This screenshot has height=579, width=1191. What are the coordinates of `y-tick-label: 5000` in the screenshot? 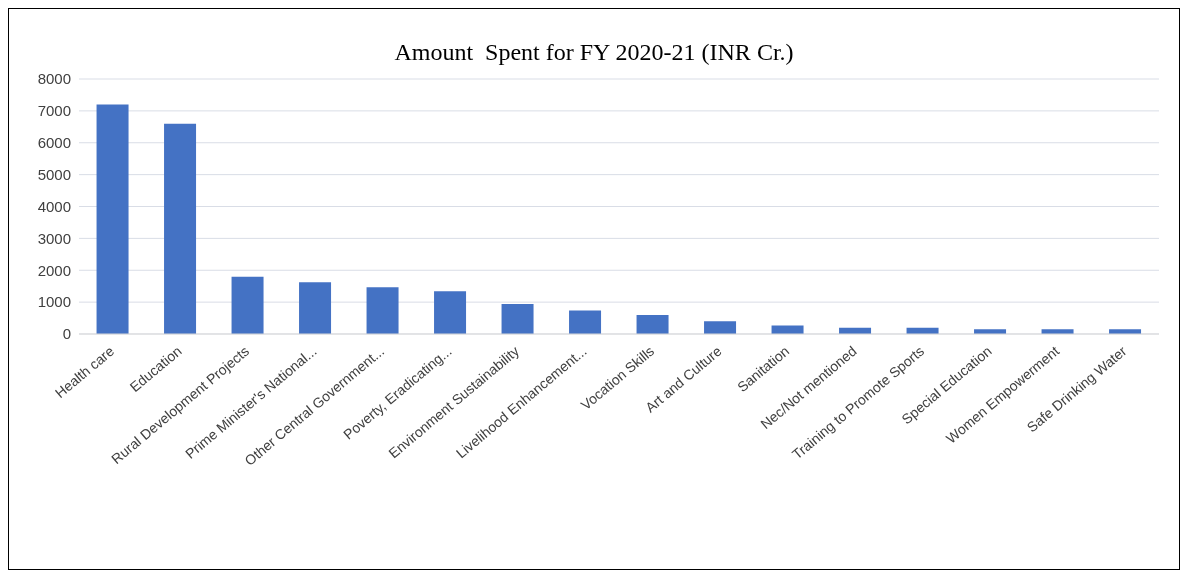 It's located at (54, 174).